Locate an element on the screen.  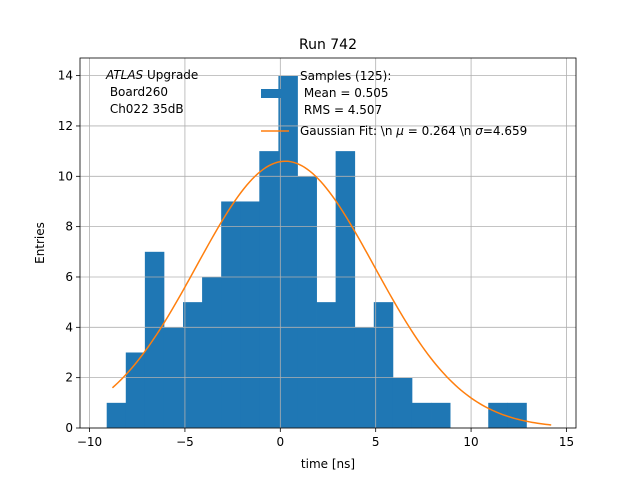
svg-text: ATLAS Upgrade is located at coordinates (151, 75).